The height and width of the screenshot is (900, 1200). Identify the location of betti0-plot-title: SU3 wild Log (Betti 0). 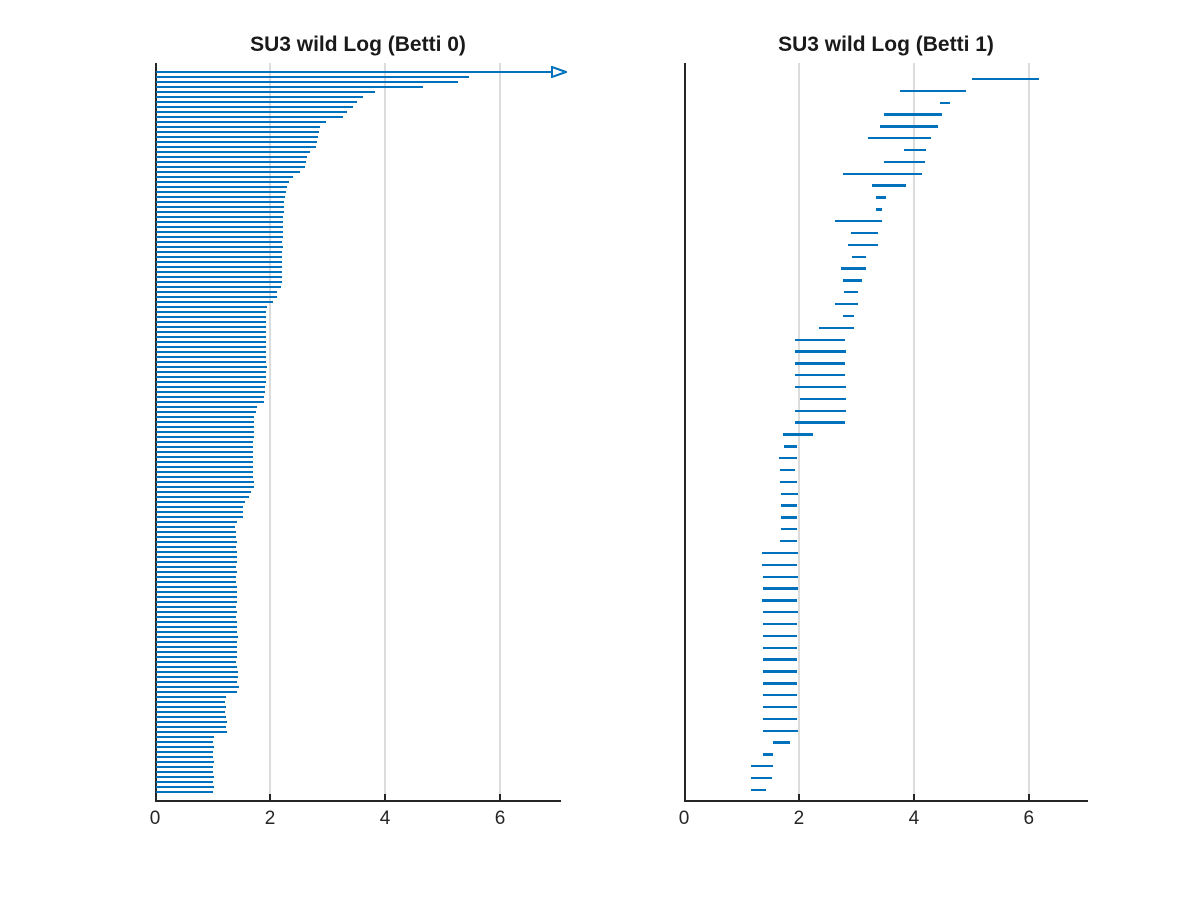
(358, 44).